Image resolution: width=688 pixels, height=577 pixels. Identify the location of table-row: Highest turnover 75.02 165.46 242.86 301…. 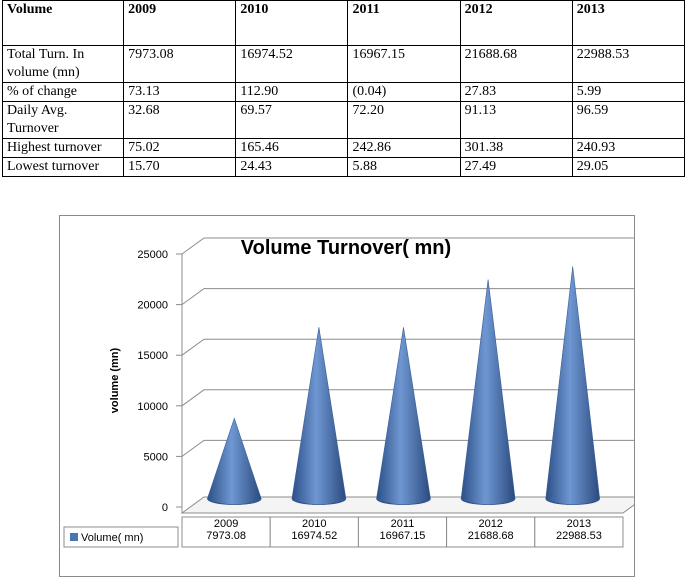
(343, 148).